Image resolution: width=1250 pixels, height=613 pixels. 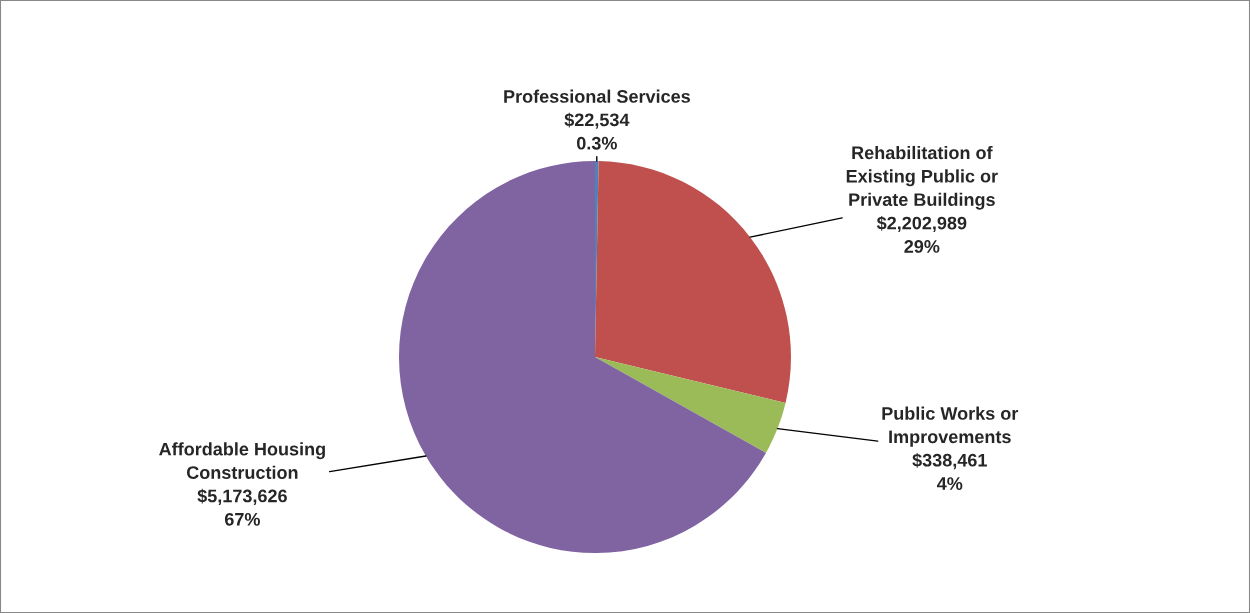 What do you see at coordinates (950, 426) in the screenshot?
I see `slice-label: Public Works or Improvements` at bounding box center [950, 426].